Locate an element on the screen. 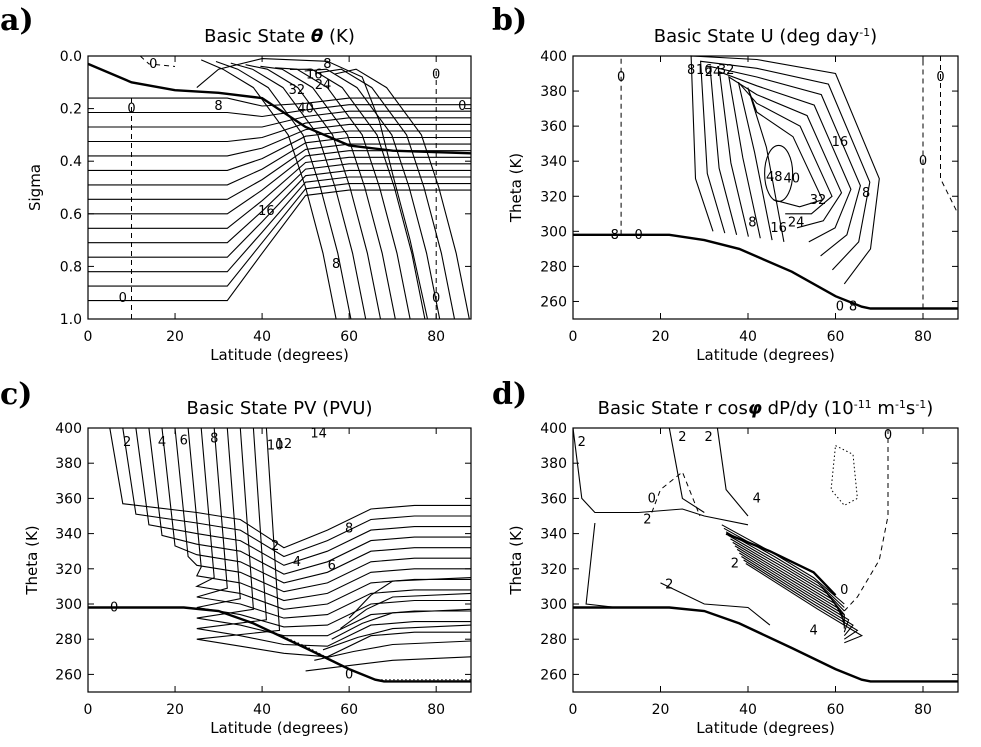  tropopause is located at coordinates (279, 108).